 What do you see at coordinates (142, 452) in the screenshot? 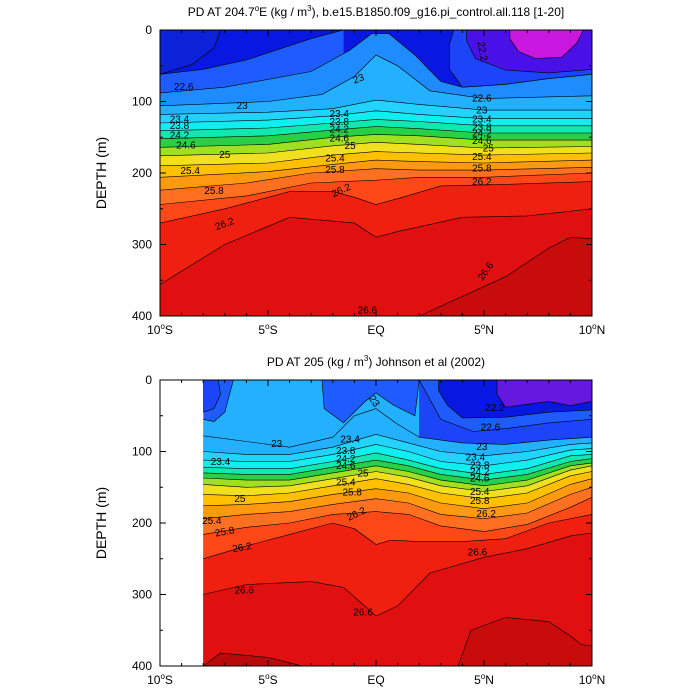
I see `y-tick-label: 100` at bounding box center [142, 452].